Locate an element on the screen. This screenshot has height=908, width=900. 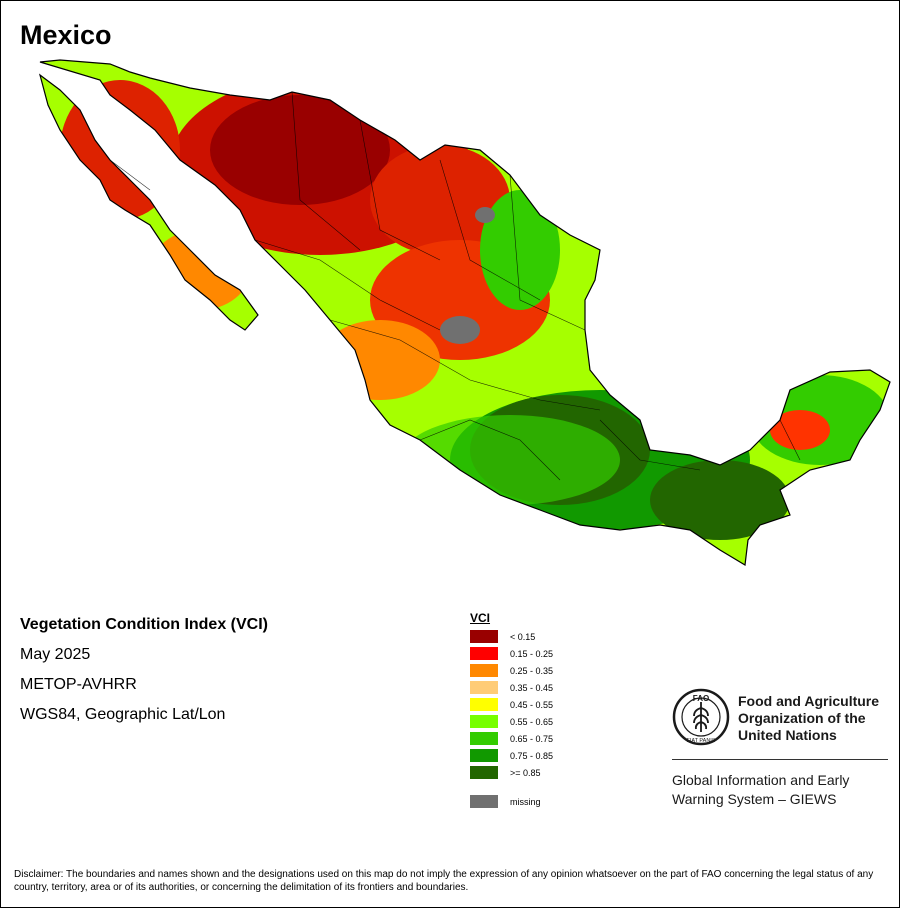
legend-label: 0.45 - 0.55 is located at coordinates (532, 704).